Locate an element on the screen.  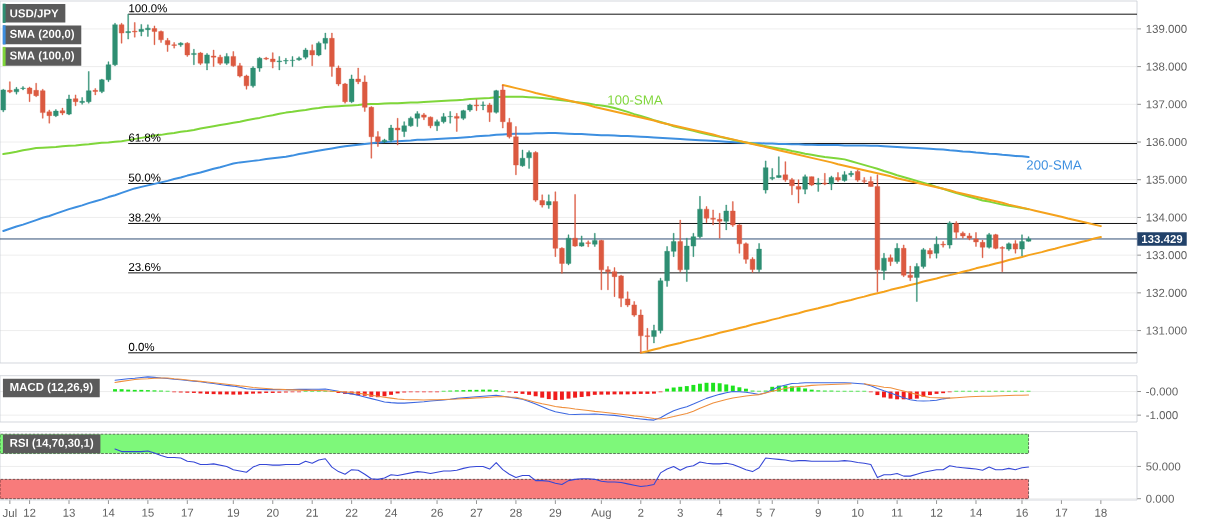
x-tick-label: 18 is located at coordinates (1101, 512).